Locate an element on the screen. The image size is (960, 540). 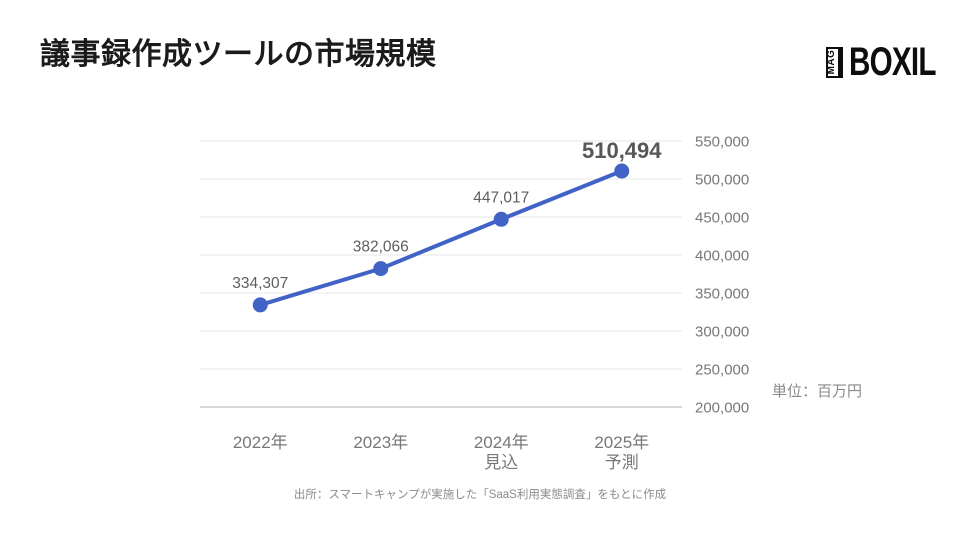
y-tick-label: 400,000 is located at coordinates (722, 256).